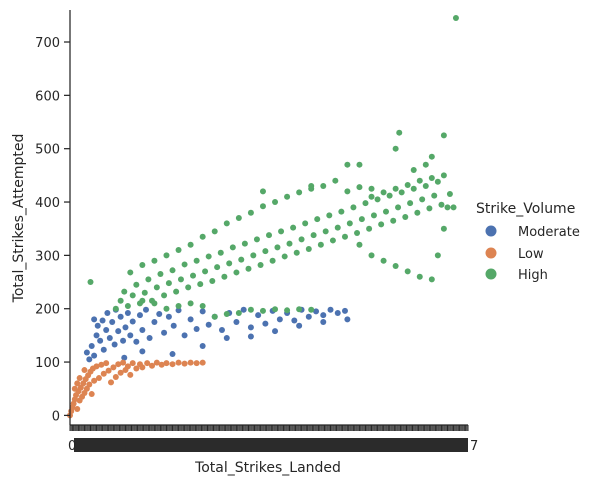 The image size is (595, 484). Describe the element at coordinates (491, 253) in the screenshot. I see `legend-marker-low` at that location.